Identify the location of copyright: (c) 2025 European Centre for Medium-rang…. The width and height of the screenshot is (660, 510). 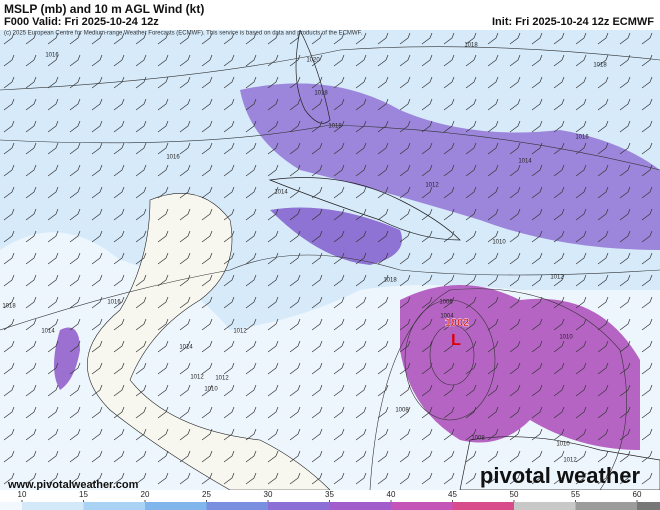
(183, 34).